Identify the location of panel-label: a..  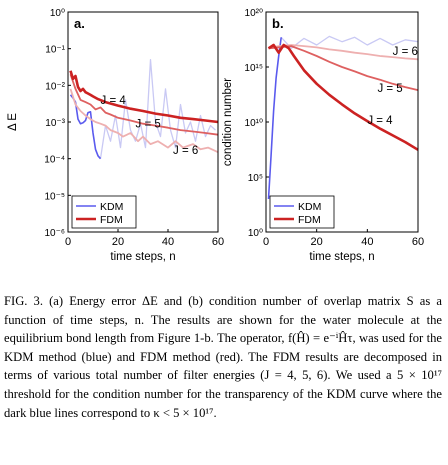
(79, 23).